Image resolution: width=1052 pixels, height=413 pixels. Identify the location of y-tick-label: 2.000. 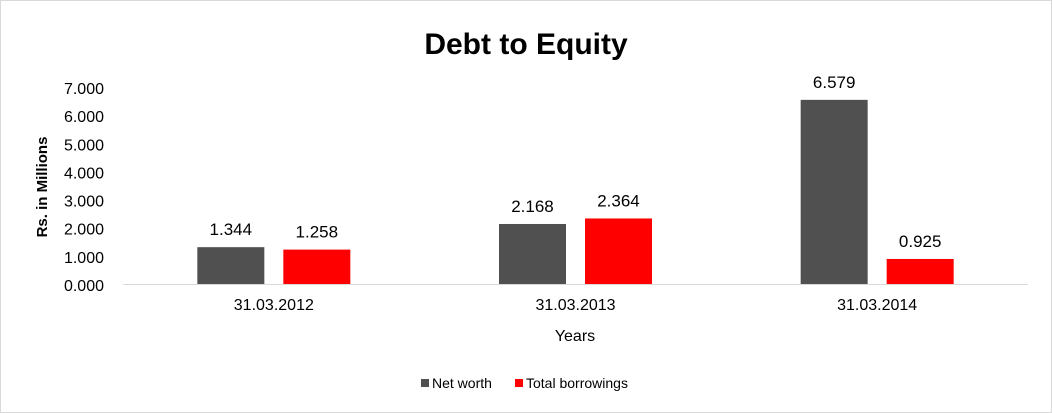
(84, 230).